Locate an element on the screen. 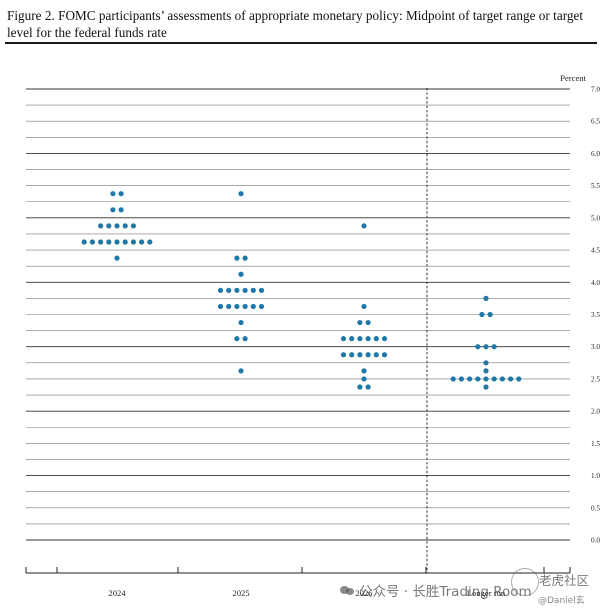 Image resolution: width=610 pixels, height=614 pixels. watermark-user: @Daniel玄 is located at coordinates (561, 601).